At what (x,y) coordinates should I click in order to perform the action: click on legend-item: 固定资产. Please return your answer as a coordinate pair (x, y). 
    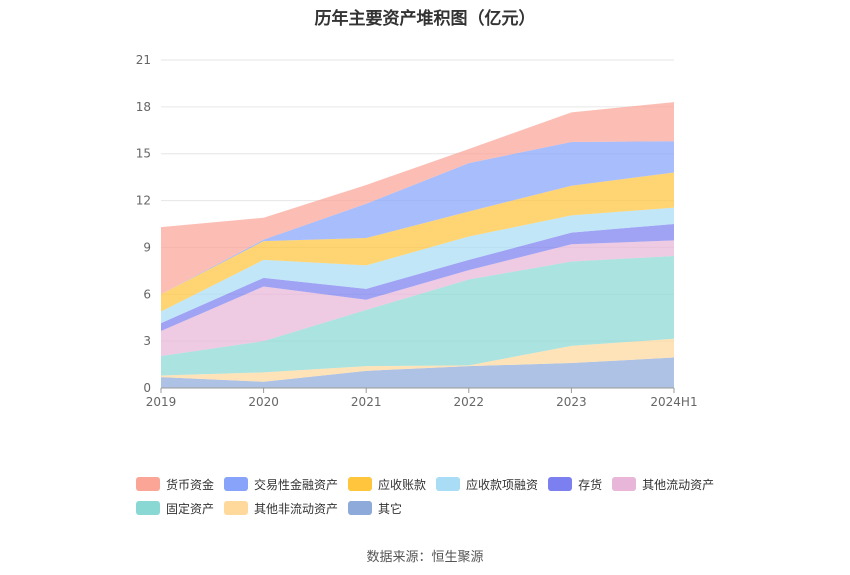
    Looking at the image, I should click on (175, 508).